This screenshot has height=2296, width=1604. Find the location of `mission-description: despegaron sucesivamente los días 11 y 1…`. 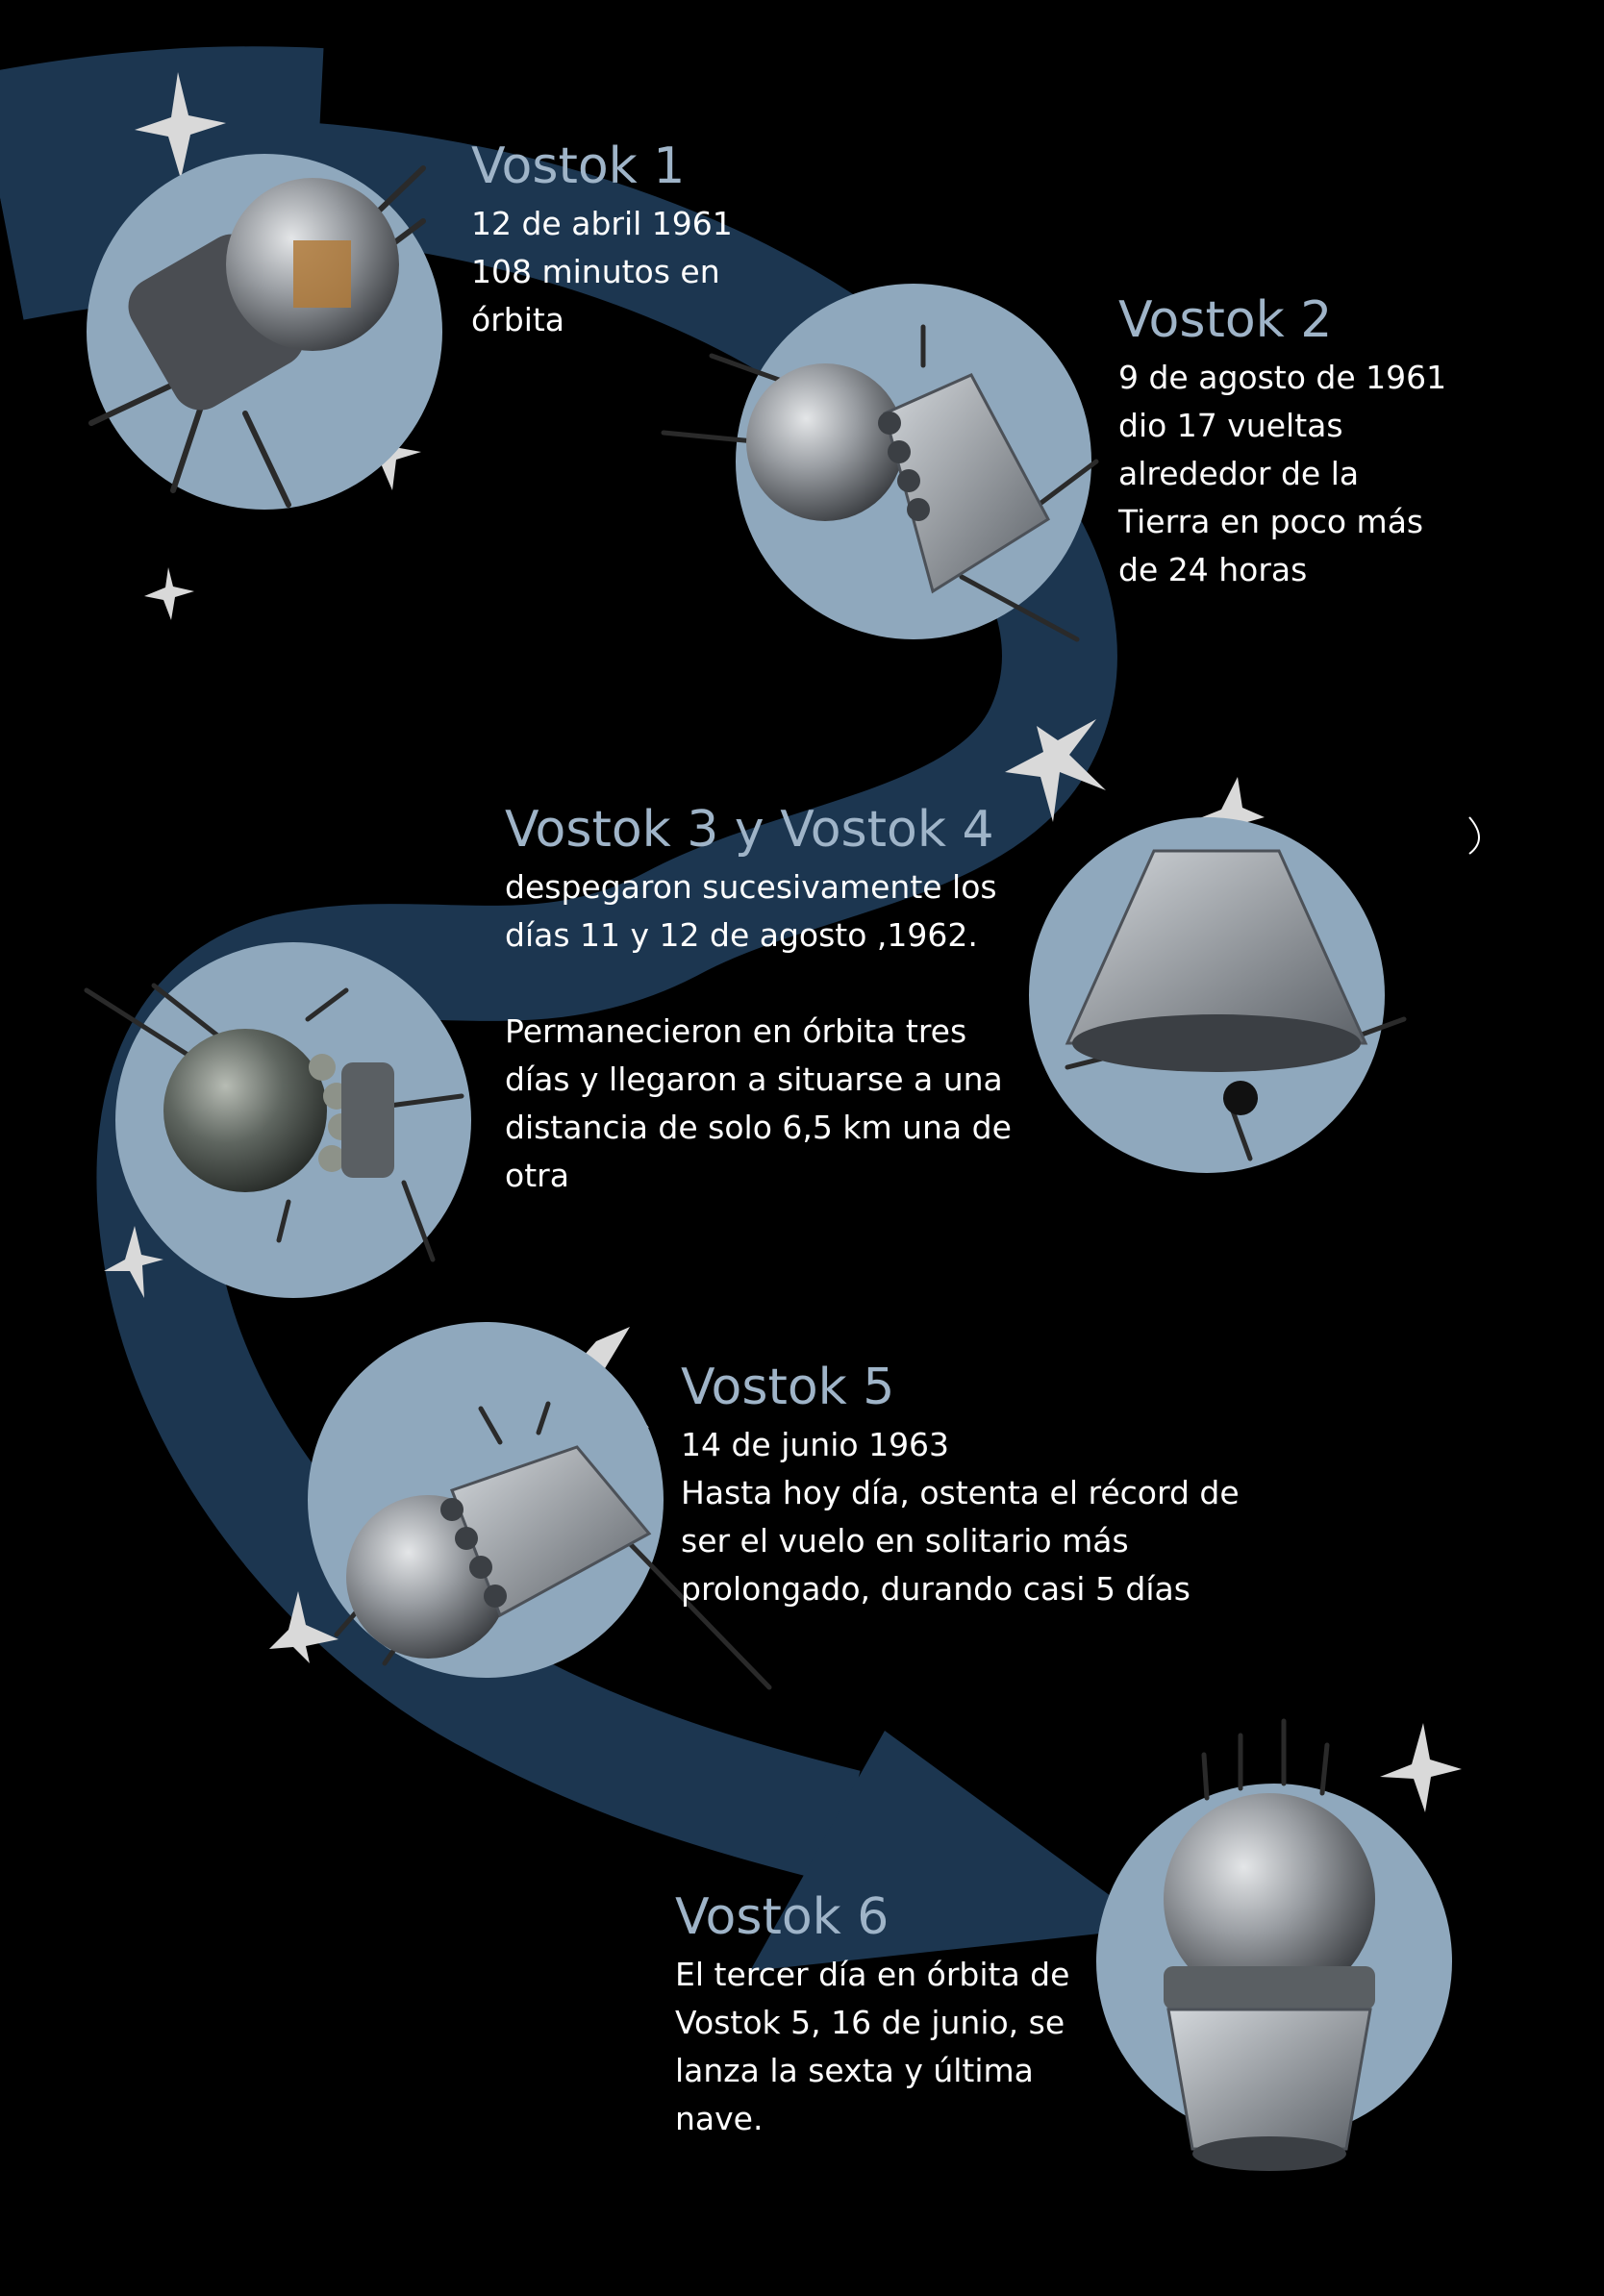

mission-description: despegaron sucesivamente los días 11 y 1… is located at coordinates (758, 1031).